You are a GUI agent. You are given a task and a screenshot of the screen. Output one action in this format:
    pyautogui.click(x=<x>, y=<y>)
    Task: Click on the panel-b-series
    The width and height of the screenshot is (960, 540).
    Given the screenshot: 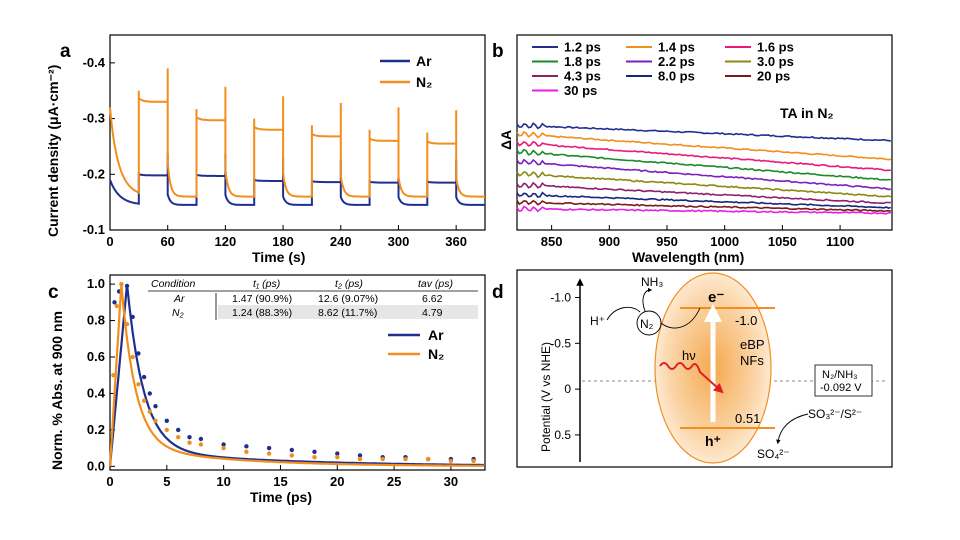 What is the action you would take?
    pyautogui.click(x=704, y=168)
    